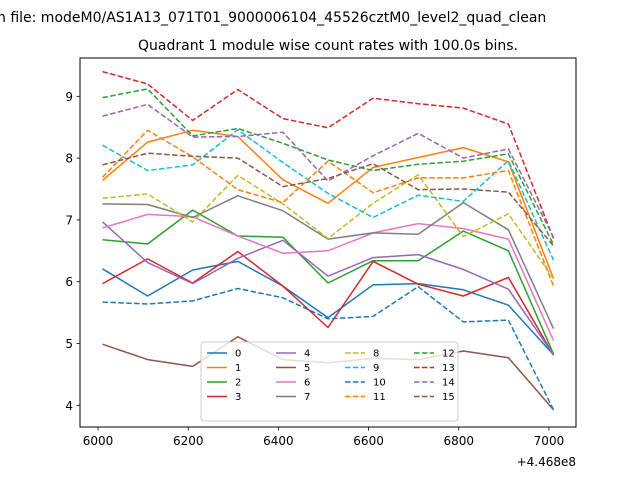 This screenshot has width=640, height=480. What do you see at coordinates (458, 441) in the screenshot?
I see `x-tick-label: 6800` at bounding box center [458, 441].